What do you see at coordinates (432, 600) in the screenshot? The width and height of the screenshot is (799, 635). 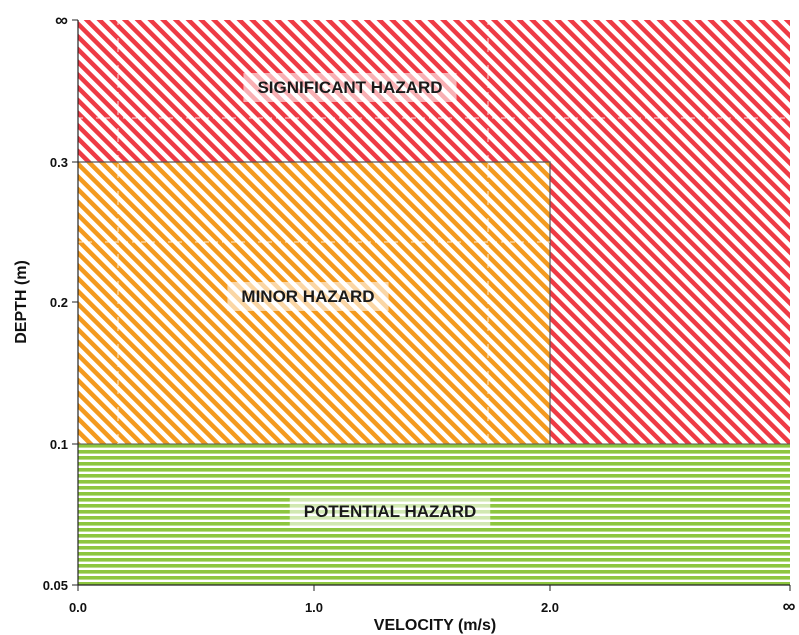 I see `x-ticks: 0.0 1.0 2.0 ∞` at bounding box center [432, 600].